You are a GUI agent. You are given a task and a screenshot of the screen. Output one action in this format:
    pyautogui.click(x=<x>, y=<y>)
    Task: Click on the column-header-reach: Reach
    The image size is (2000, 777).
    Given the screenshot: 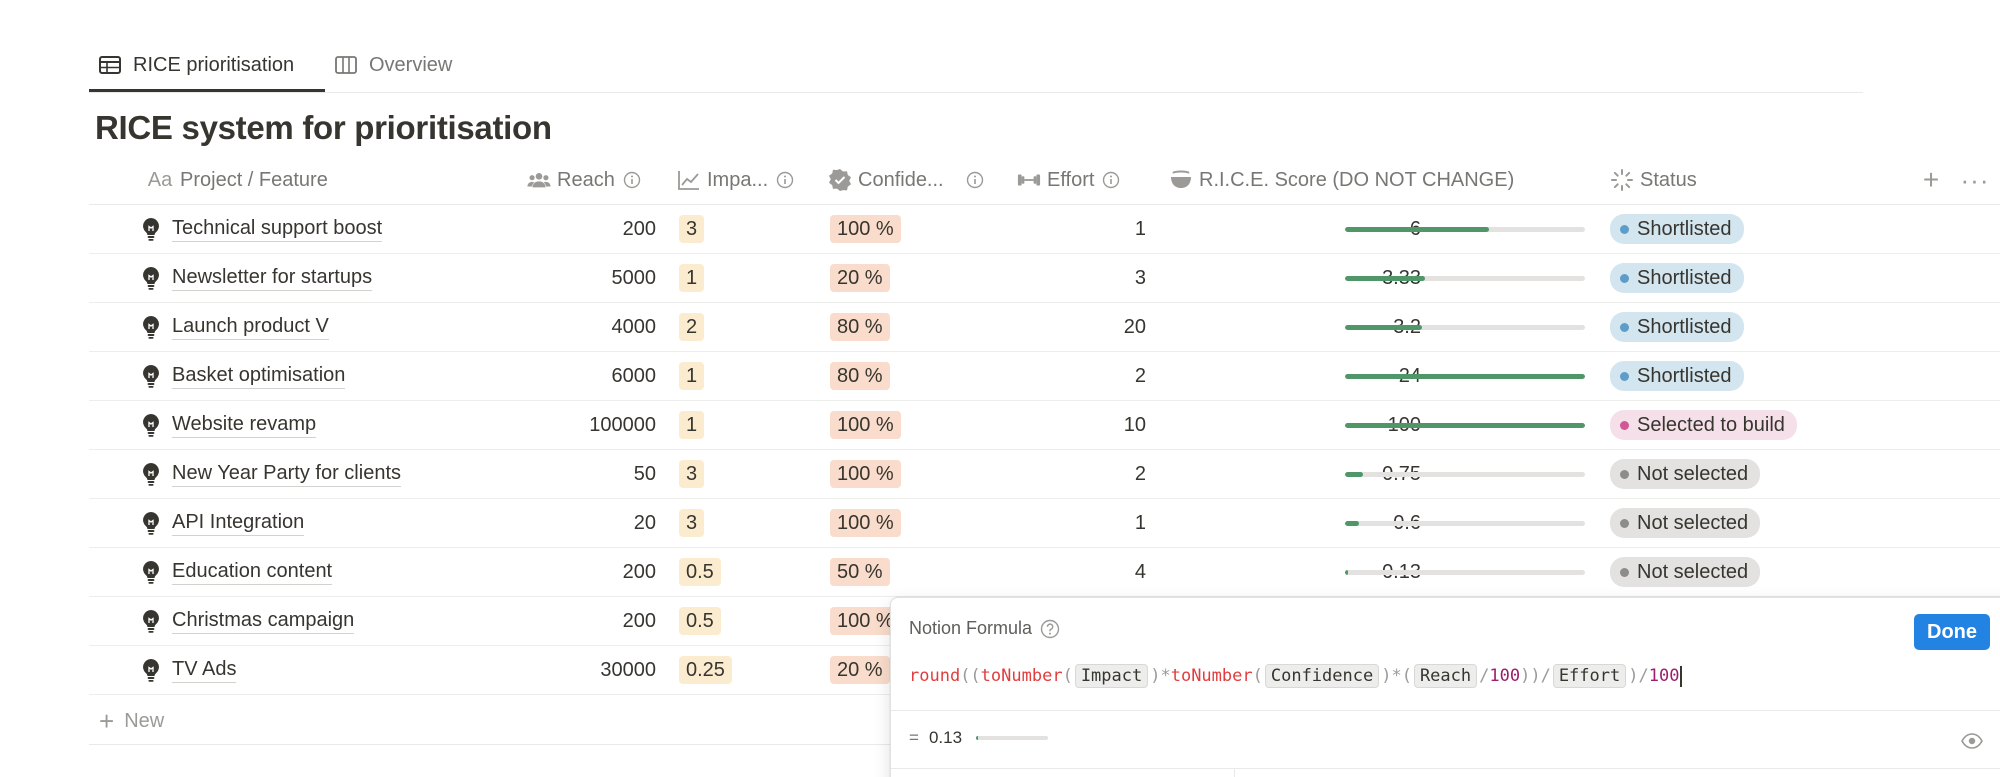 What is the action you would take?
    pyautogui.click(x=584, y=180)
    